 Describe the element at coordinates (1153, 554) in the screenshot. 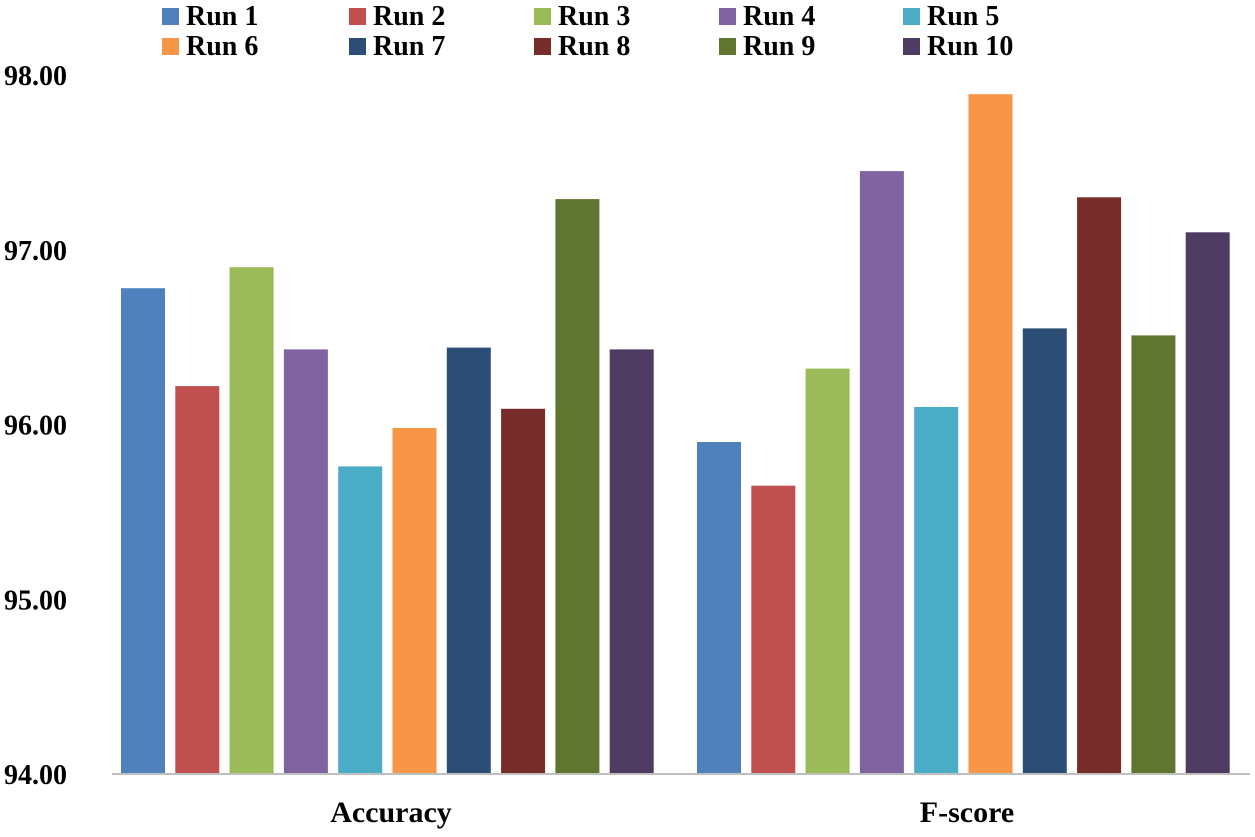

I see `bar-run-9-f-score` at that location.